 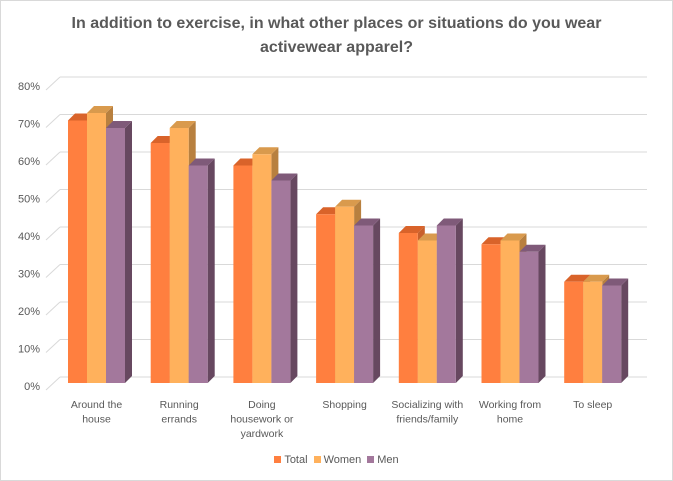 What do you see at coordinates (97, 405) in the screenshot?
I see `x-tick-label-line: Around the` at bounding box center [97, 405].